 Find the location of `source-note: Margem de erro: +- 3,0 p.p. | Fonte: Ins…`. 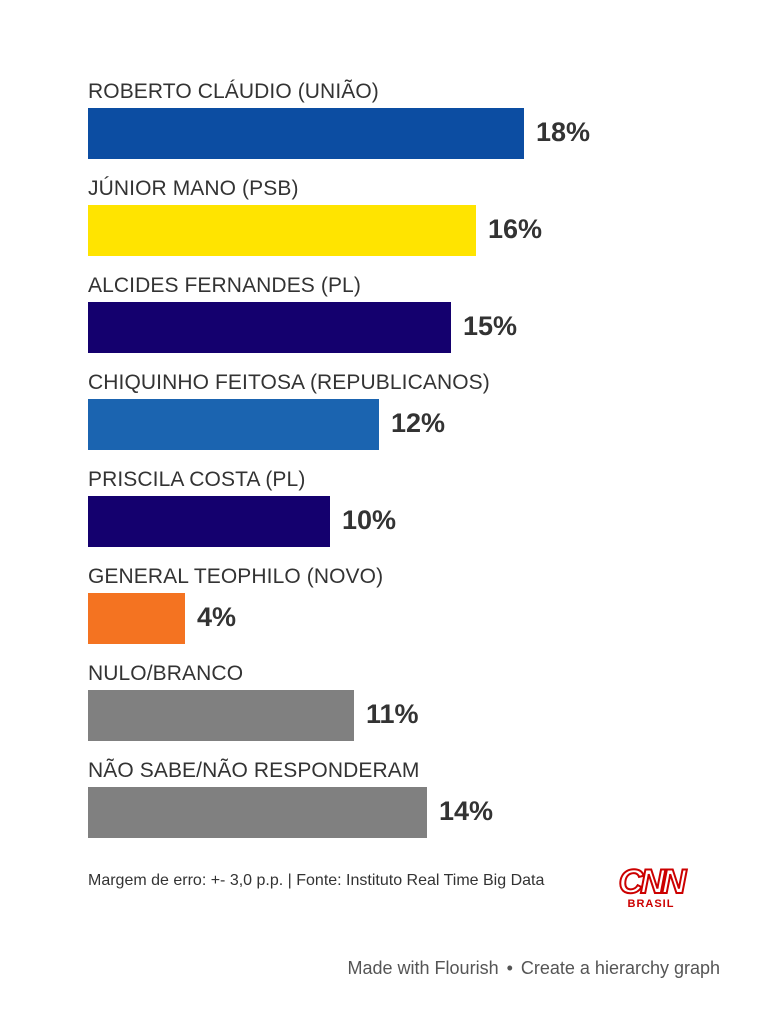

source-note: Margem de erro: +- 3,0 p.p. | Fonte: Ins… is located at coordinates (316, 880).